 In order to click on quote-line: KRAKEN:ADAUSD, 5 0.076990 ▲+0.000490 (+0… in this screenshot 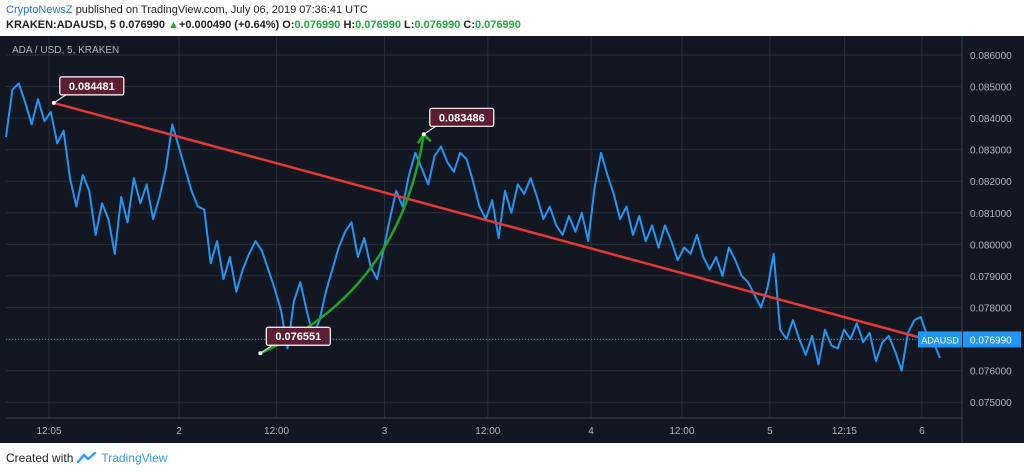, I will do `click(263, 25)`.